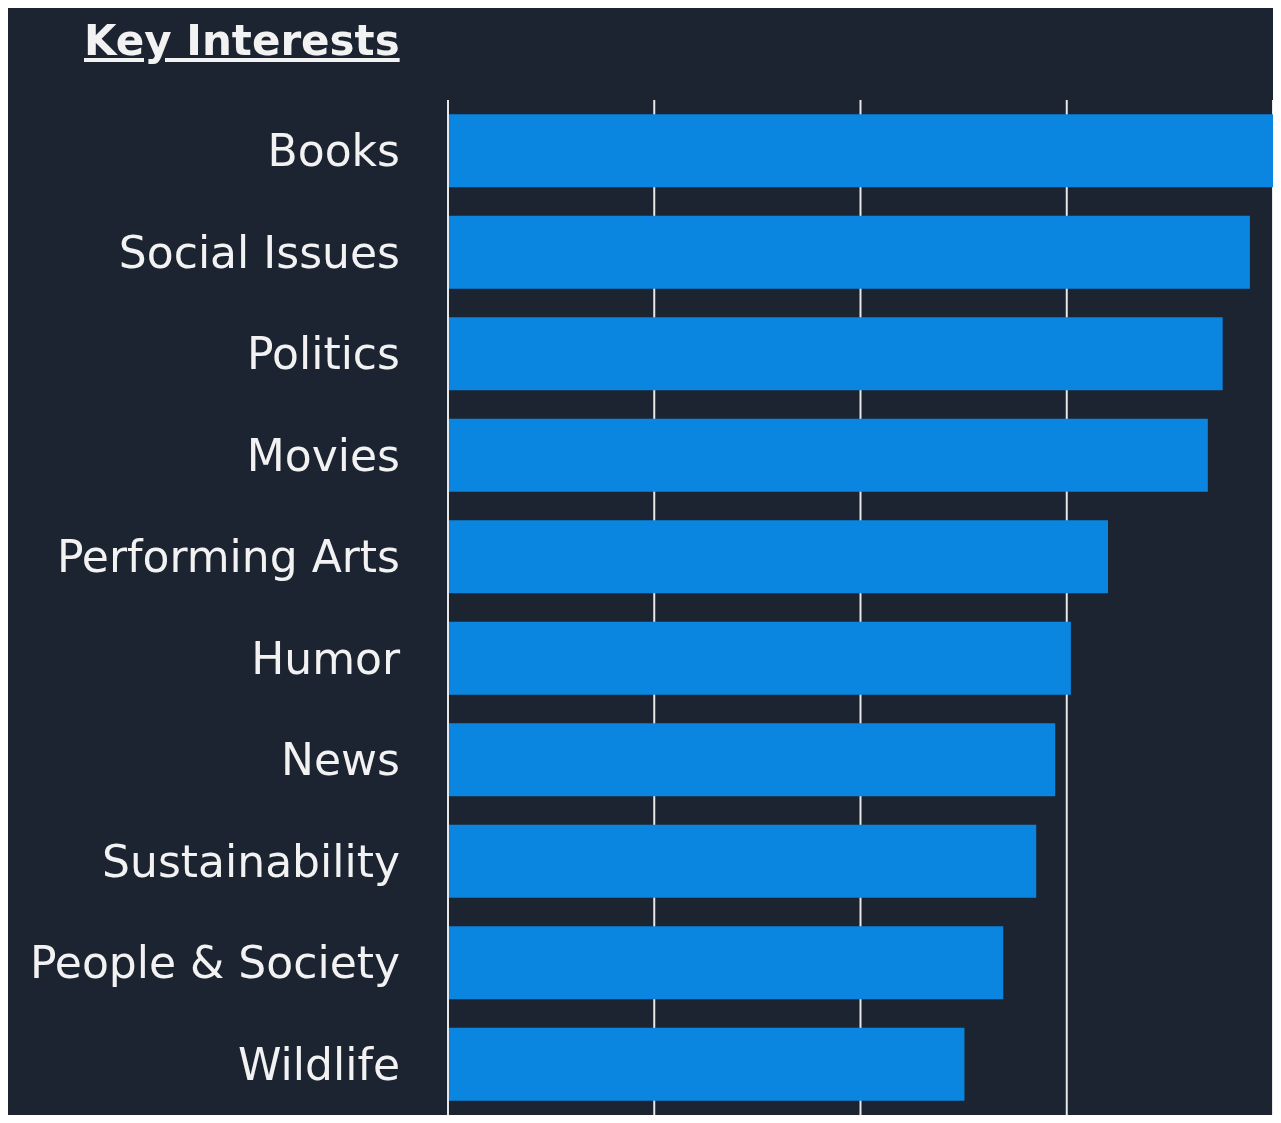  I want to click on y-tick-label: Humor, so click(326, 658).